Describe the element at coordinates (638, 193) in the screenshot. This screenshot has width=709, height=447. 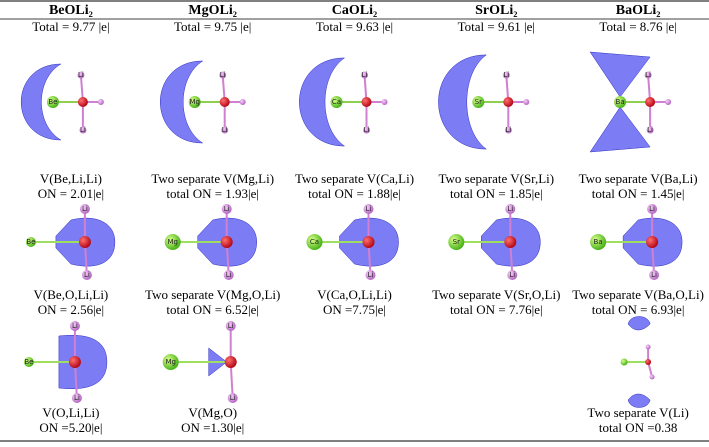
I see `caption: total ON = 1.45|e|` at that location.